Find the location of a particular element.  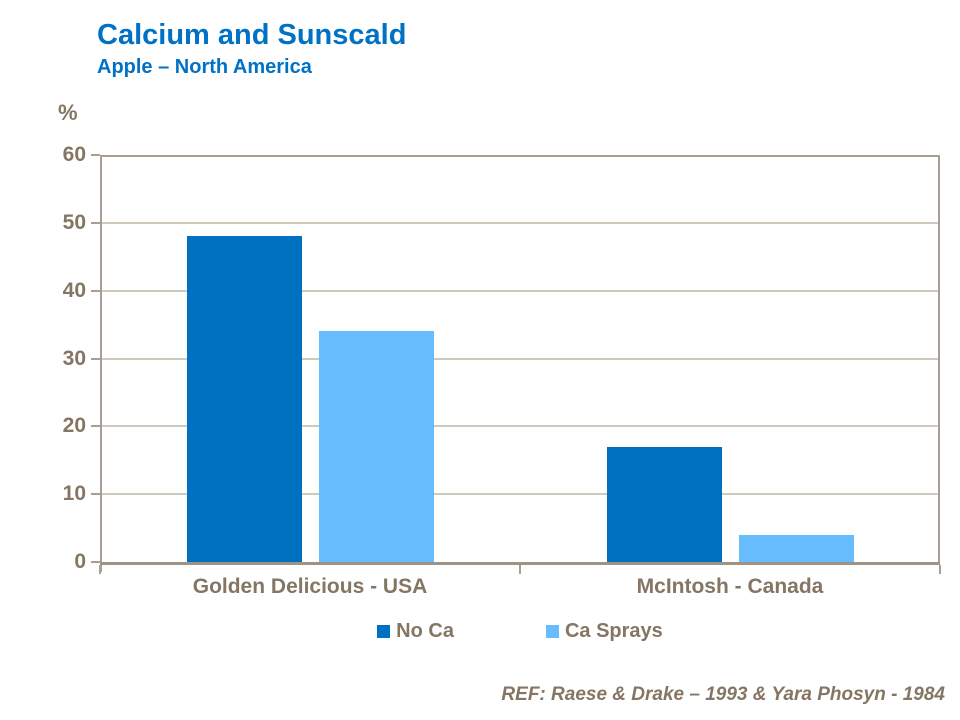

ca-sprays-swatch-icon is located at coordinates (552, 631).